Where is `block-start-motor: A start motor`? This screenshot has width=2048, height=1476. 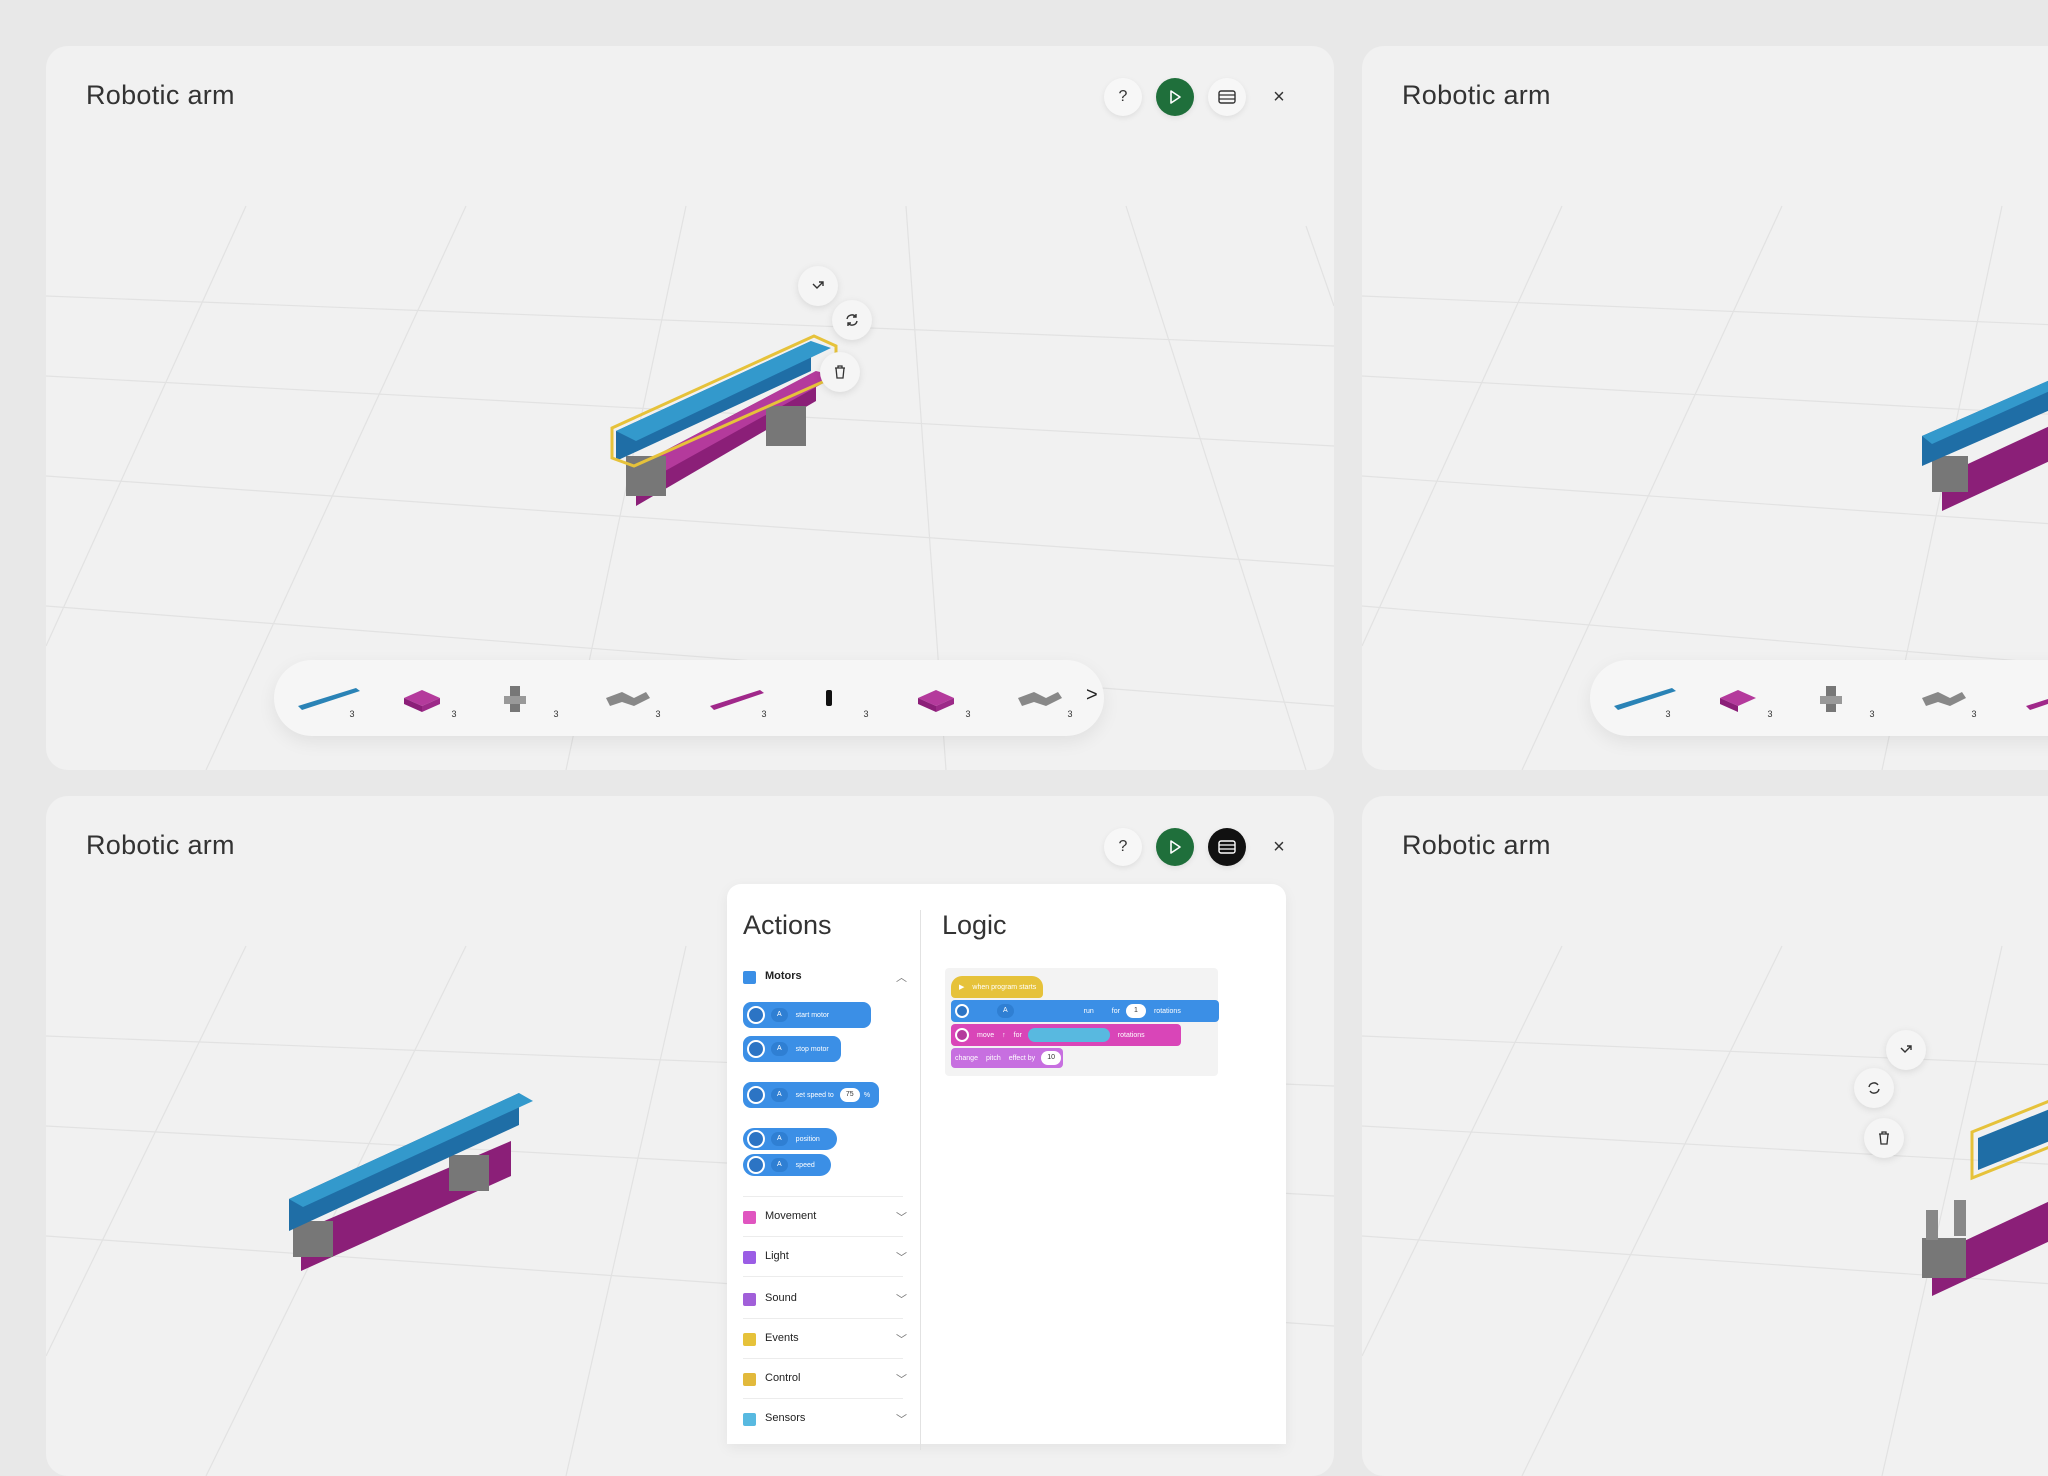
block-start-motor: A start motor is located at coordinates (807, 1015).